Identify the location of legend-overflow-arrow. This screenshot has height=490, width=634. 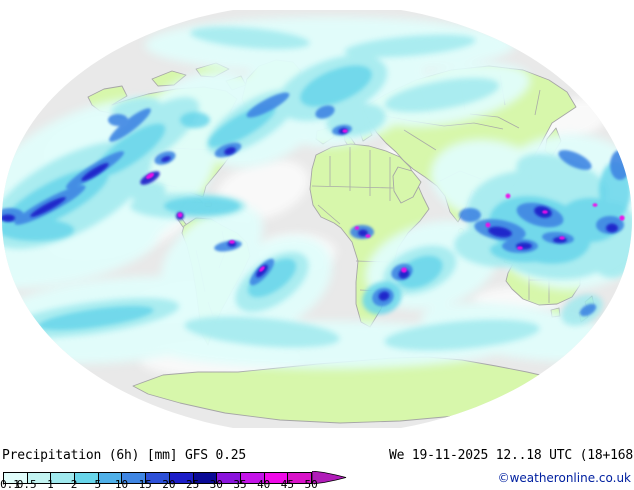
(329, 477).